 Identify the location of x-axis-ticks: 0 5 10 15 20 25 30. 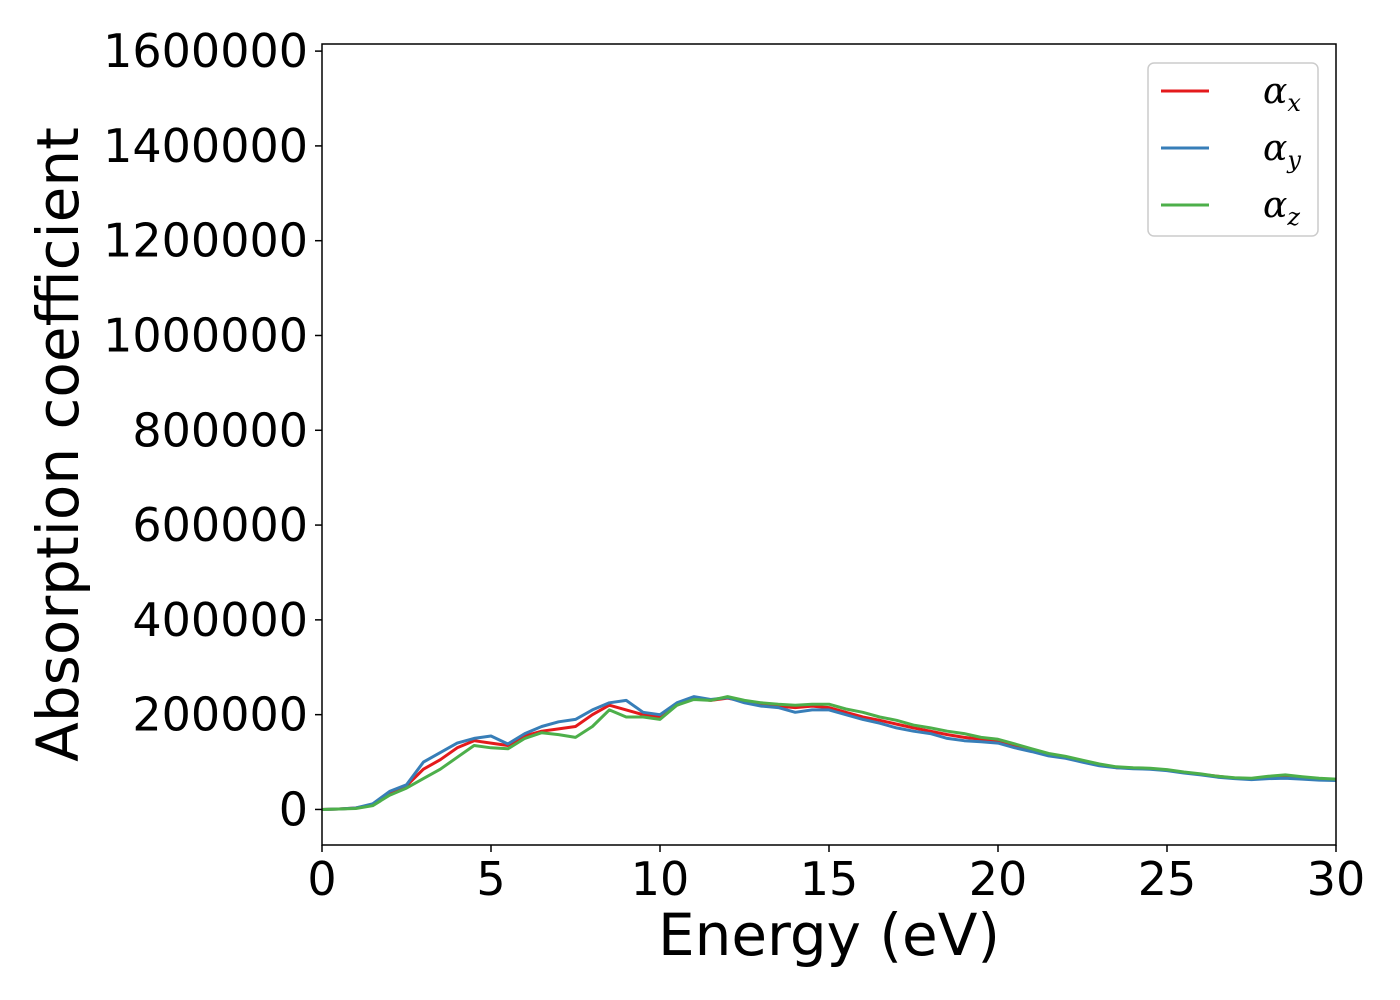
(836, 875).